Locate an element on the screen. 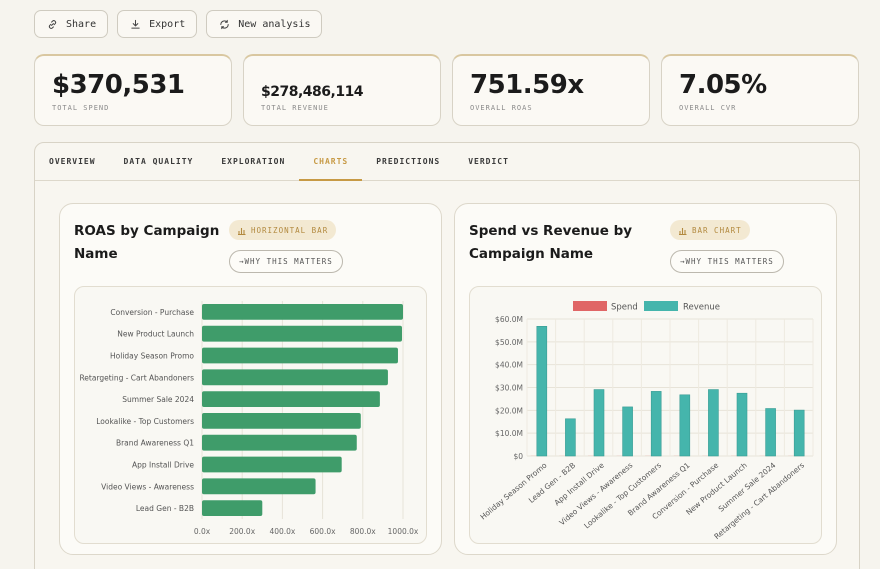 The height and width of the screenshot is (569, 880). kpi-overall-roas: 751.59x OVERALL ROAS is located at coordinates (551, 90).